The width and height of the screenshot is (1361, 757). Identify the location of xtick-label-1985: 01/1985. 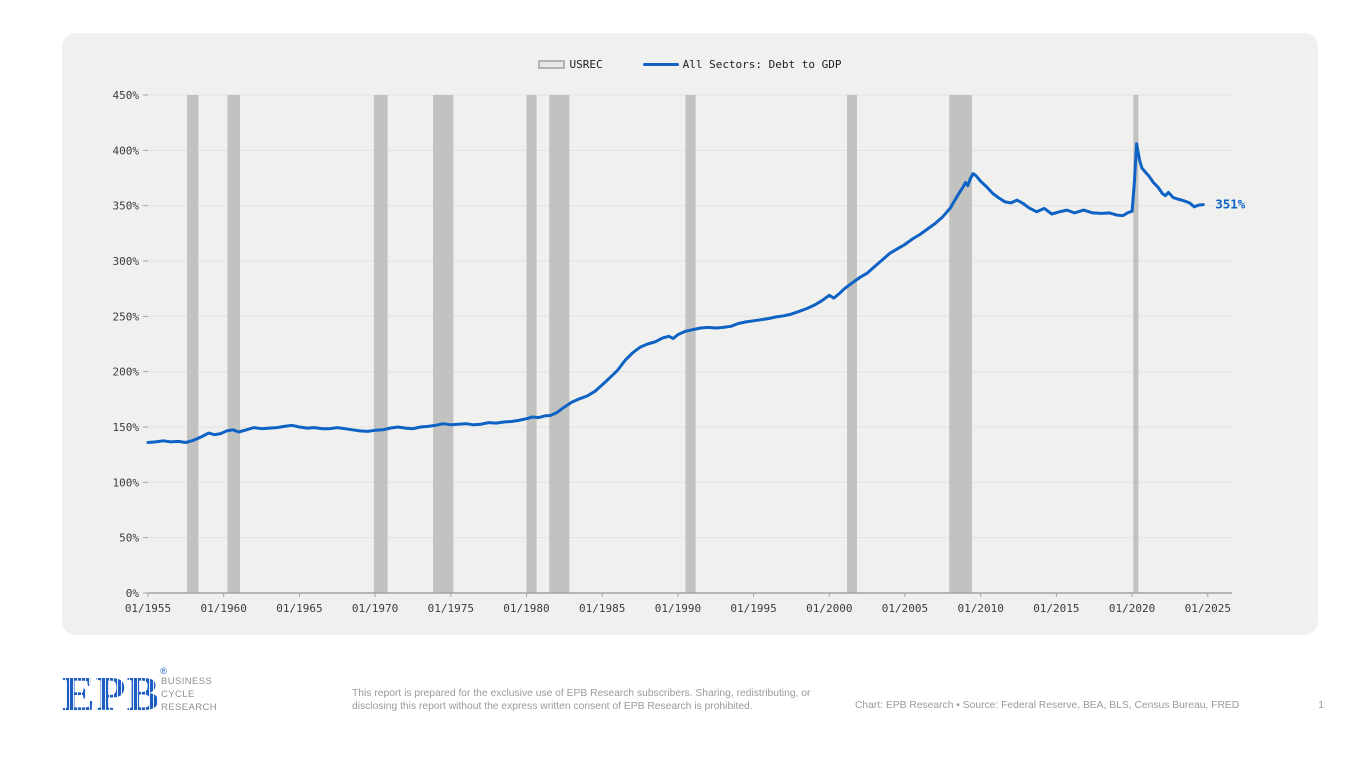
(602, 608).